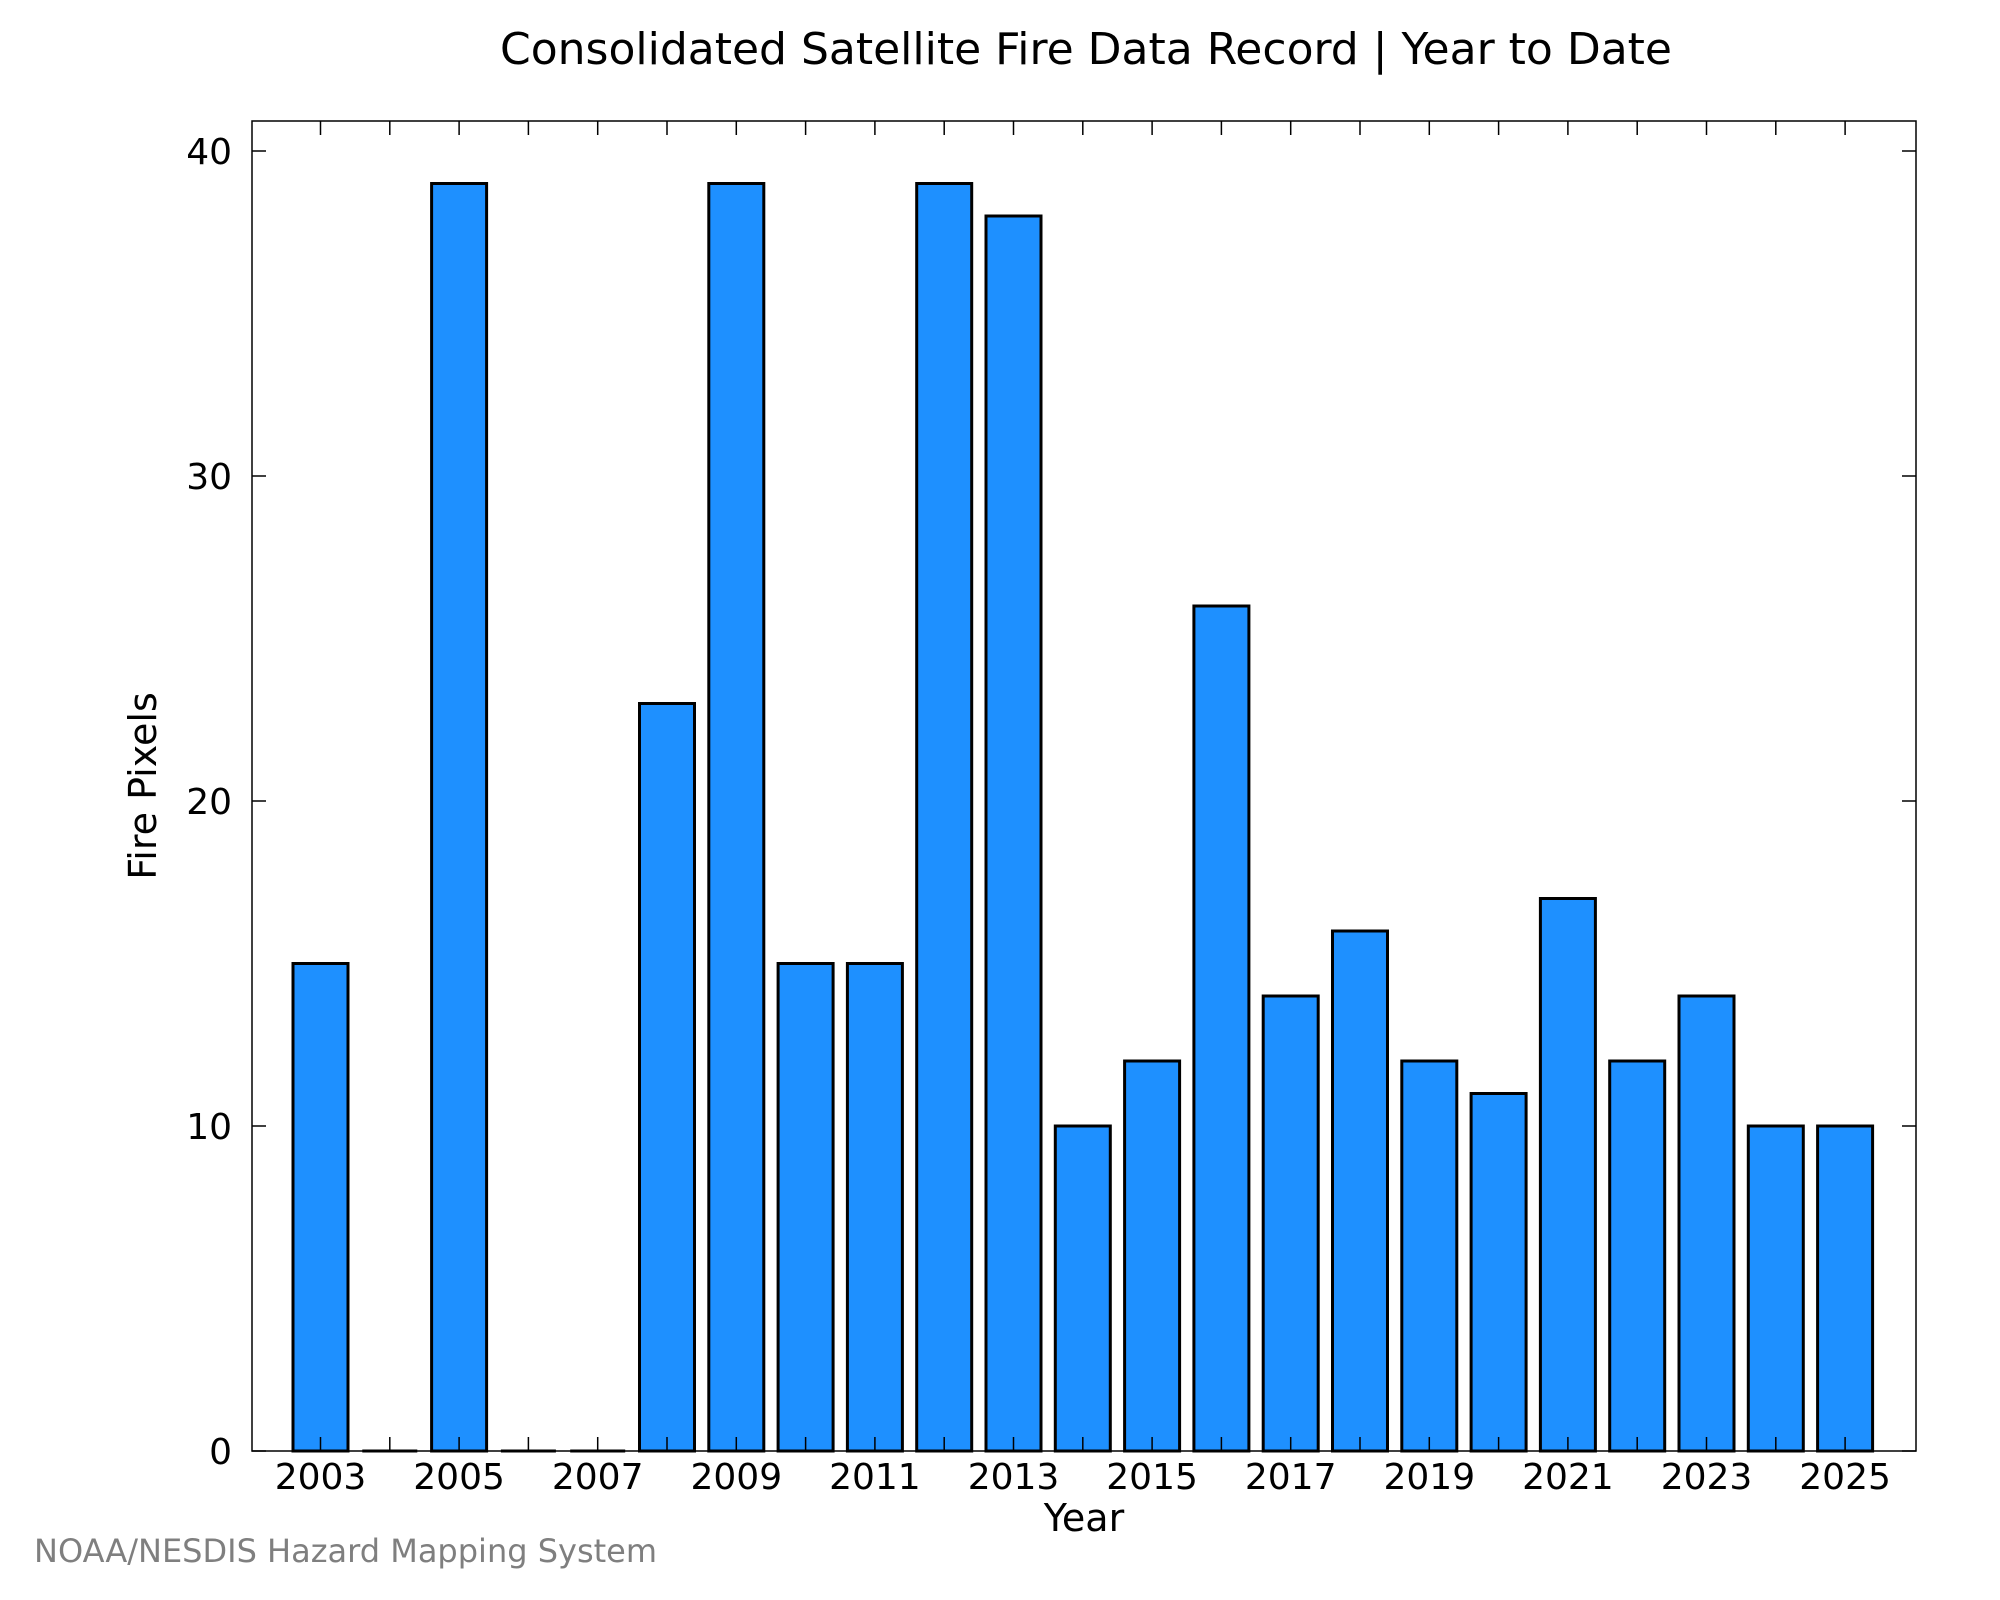 The height and width of the screenshot is (1600, 2000). Describe the element at coordinates (346, 1551) in the screenshot. I see `source-credit: NOAA/NESDIS Hazard Mapping System` at that location.